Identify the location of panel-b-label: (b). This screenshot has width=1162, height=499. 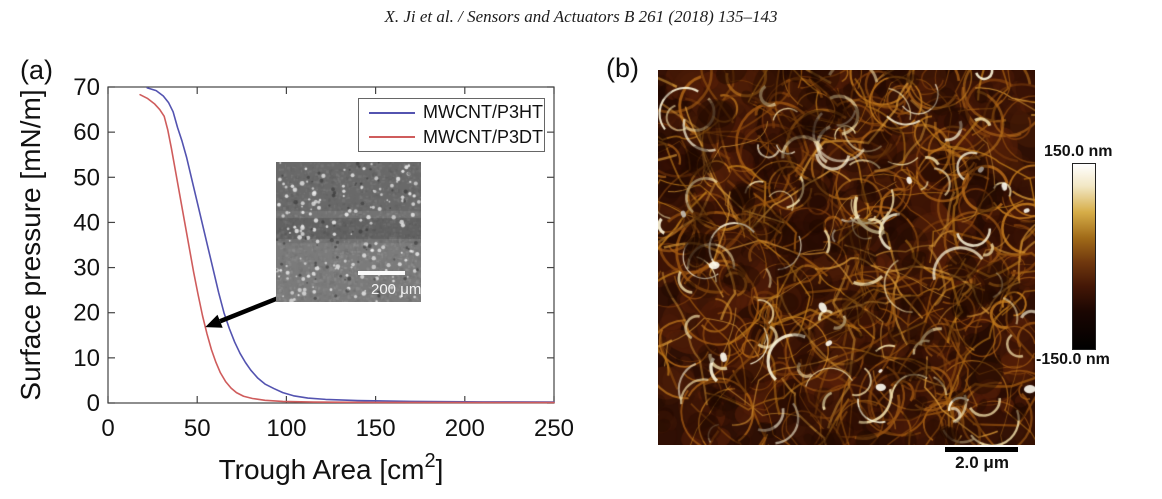
(622, 68).